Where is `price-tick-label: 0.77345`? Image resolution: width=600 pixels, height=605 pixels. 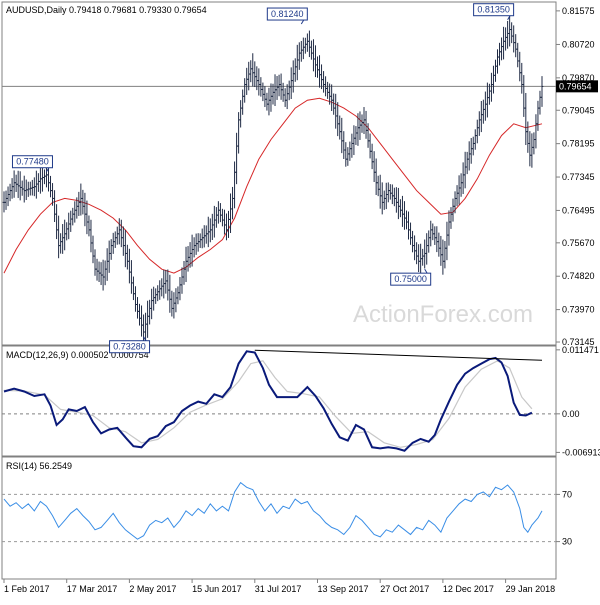
price-tick-label: 0.77345 is located at coordinates (578, 177).